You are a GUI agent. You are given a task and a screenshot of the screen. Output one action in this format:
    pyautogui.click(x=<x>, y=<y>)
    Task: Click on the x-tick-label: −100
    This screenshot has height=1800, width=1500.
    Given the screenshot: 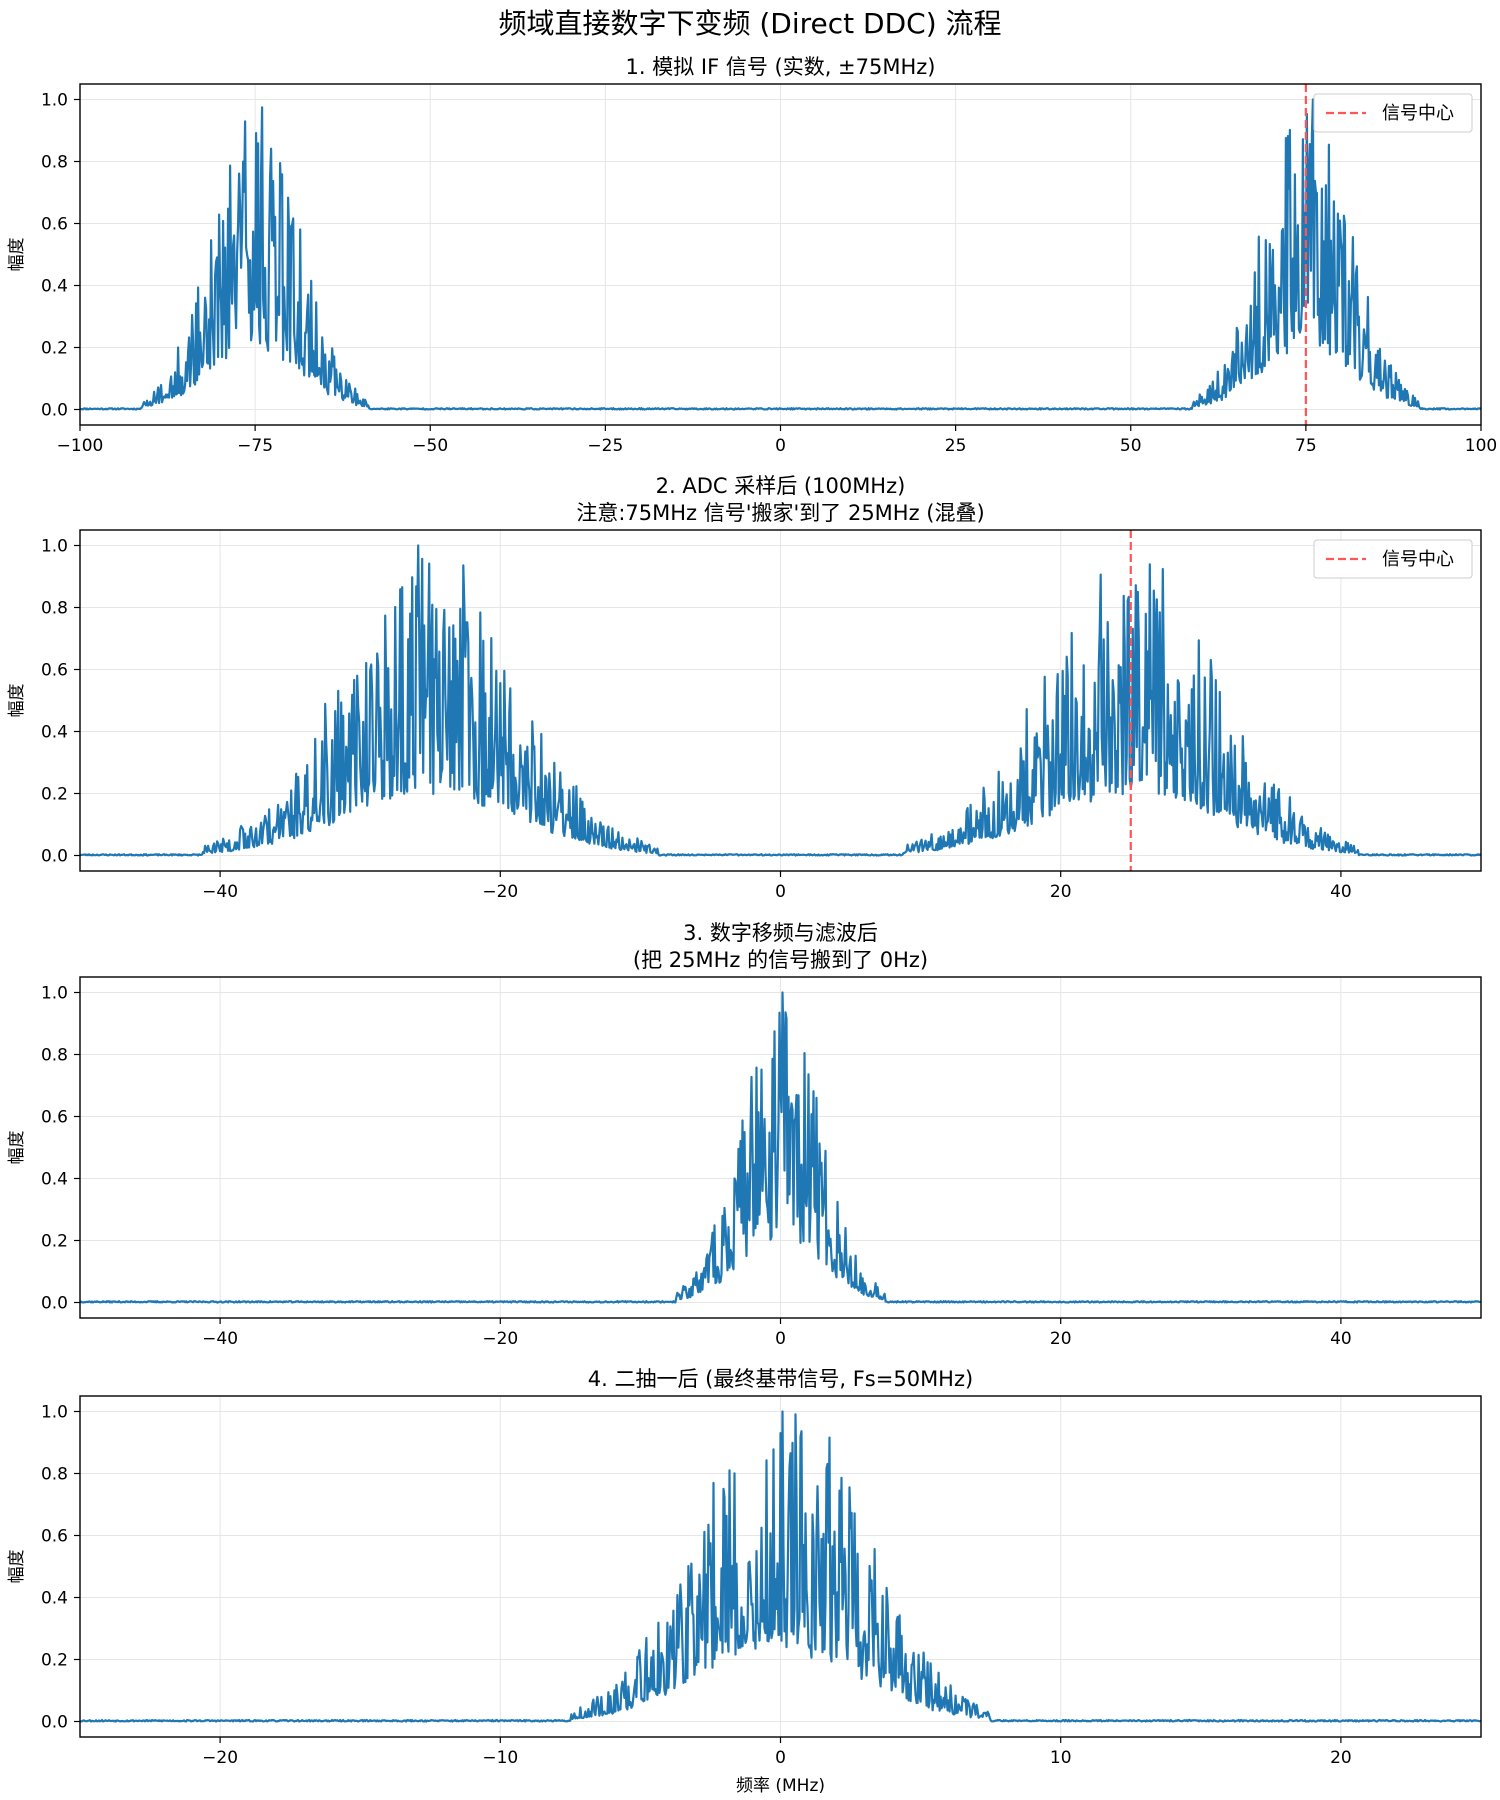 What is the action you would take?
    pyautogui.click(x=80, y=446)
    